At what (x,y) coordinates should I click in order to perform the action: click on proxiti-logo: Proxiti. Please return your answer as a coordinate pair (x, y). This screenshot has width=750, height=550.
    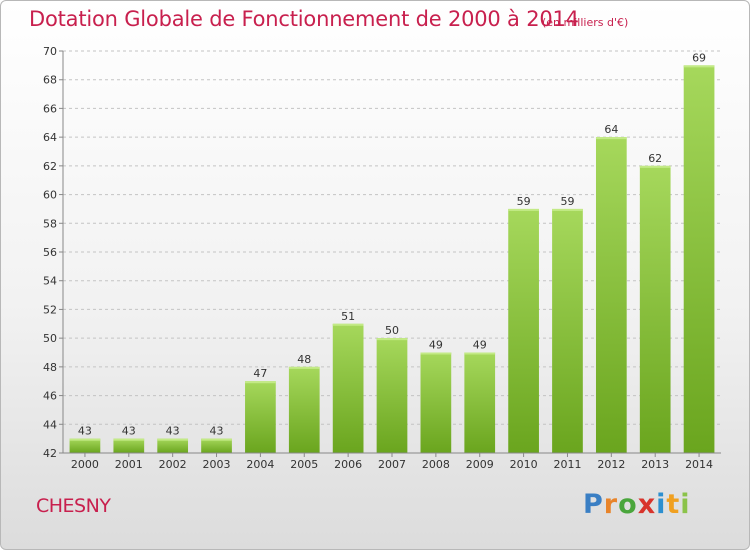
    Looking at the image, I should click on (637, 504).